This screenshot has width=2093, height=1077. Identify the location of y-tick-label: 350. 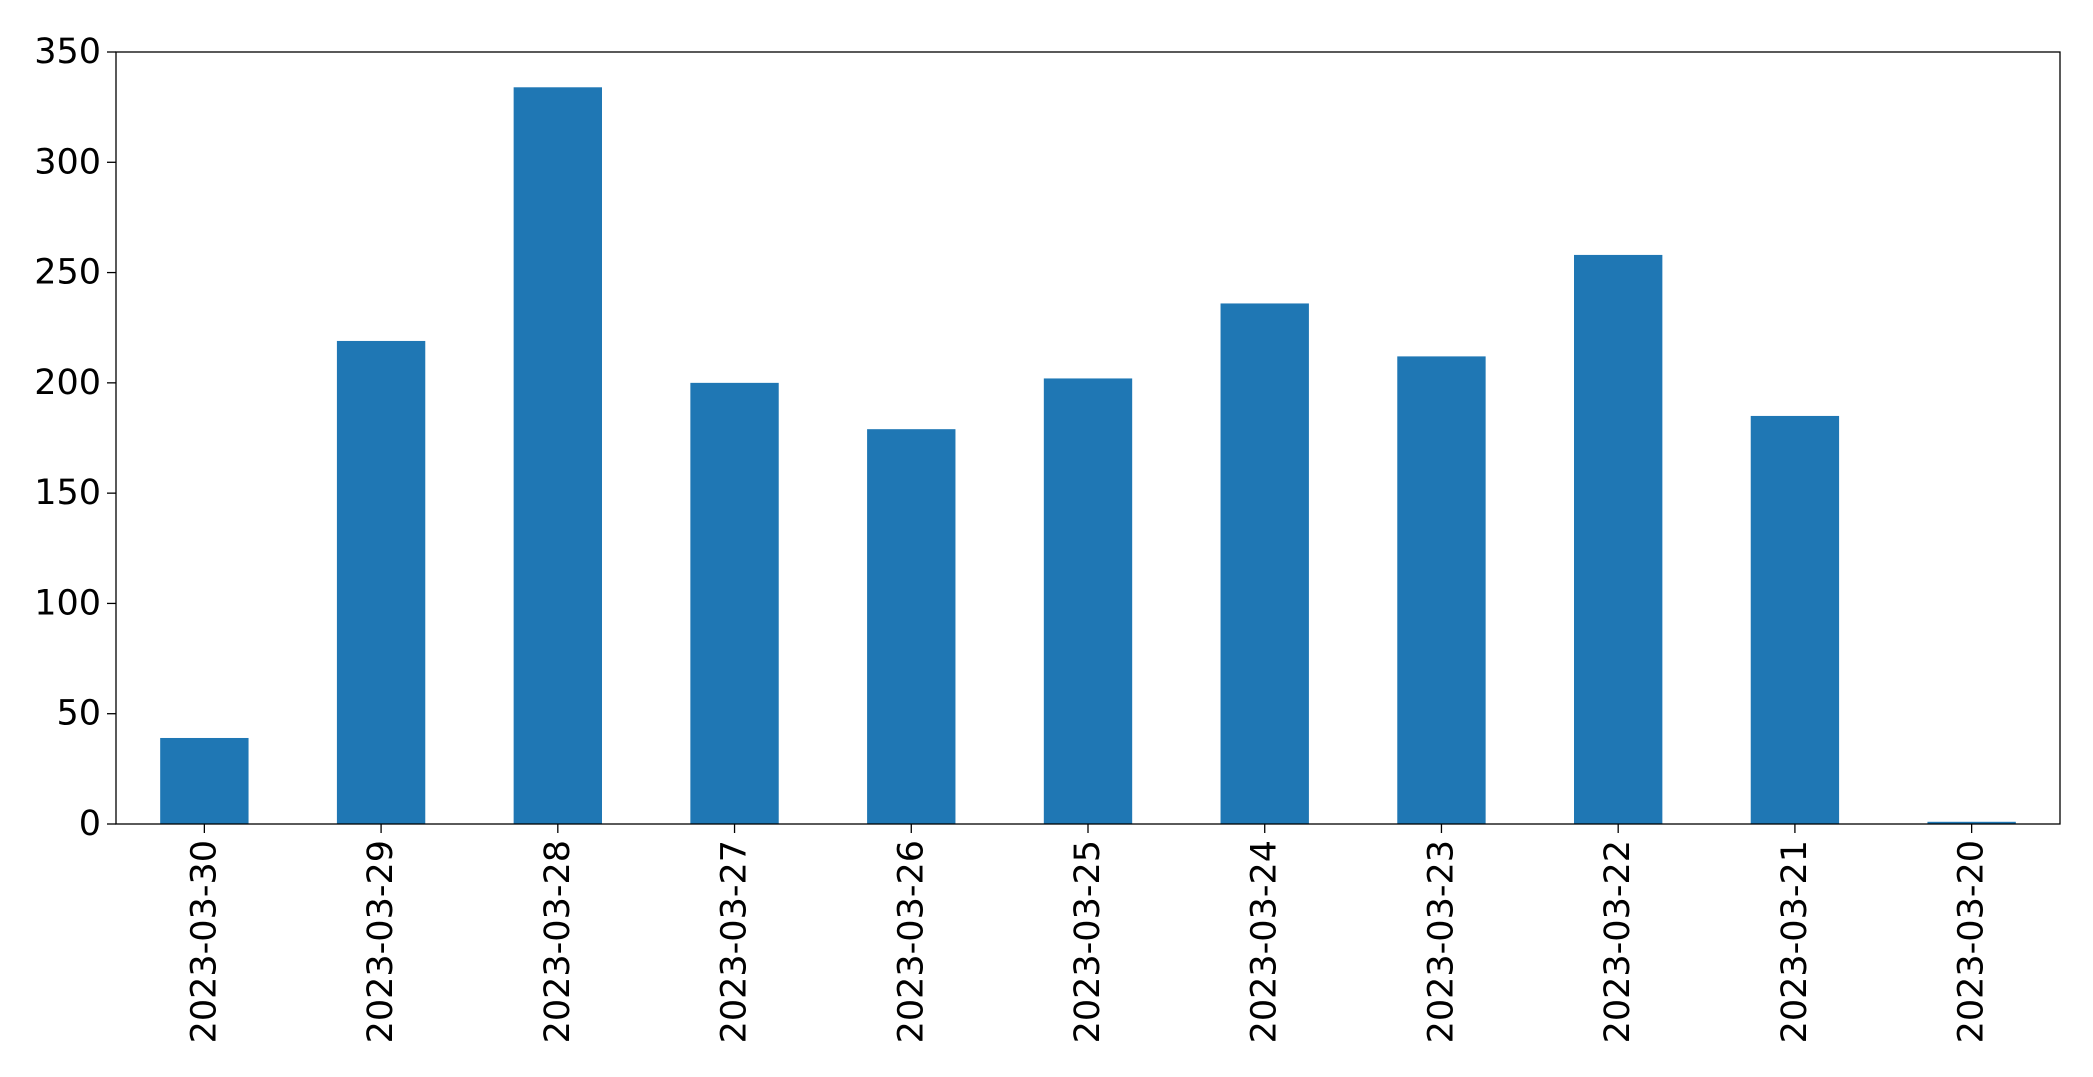
(67, 52).